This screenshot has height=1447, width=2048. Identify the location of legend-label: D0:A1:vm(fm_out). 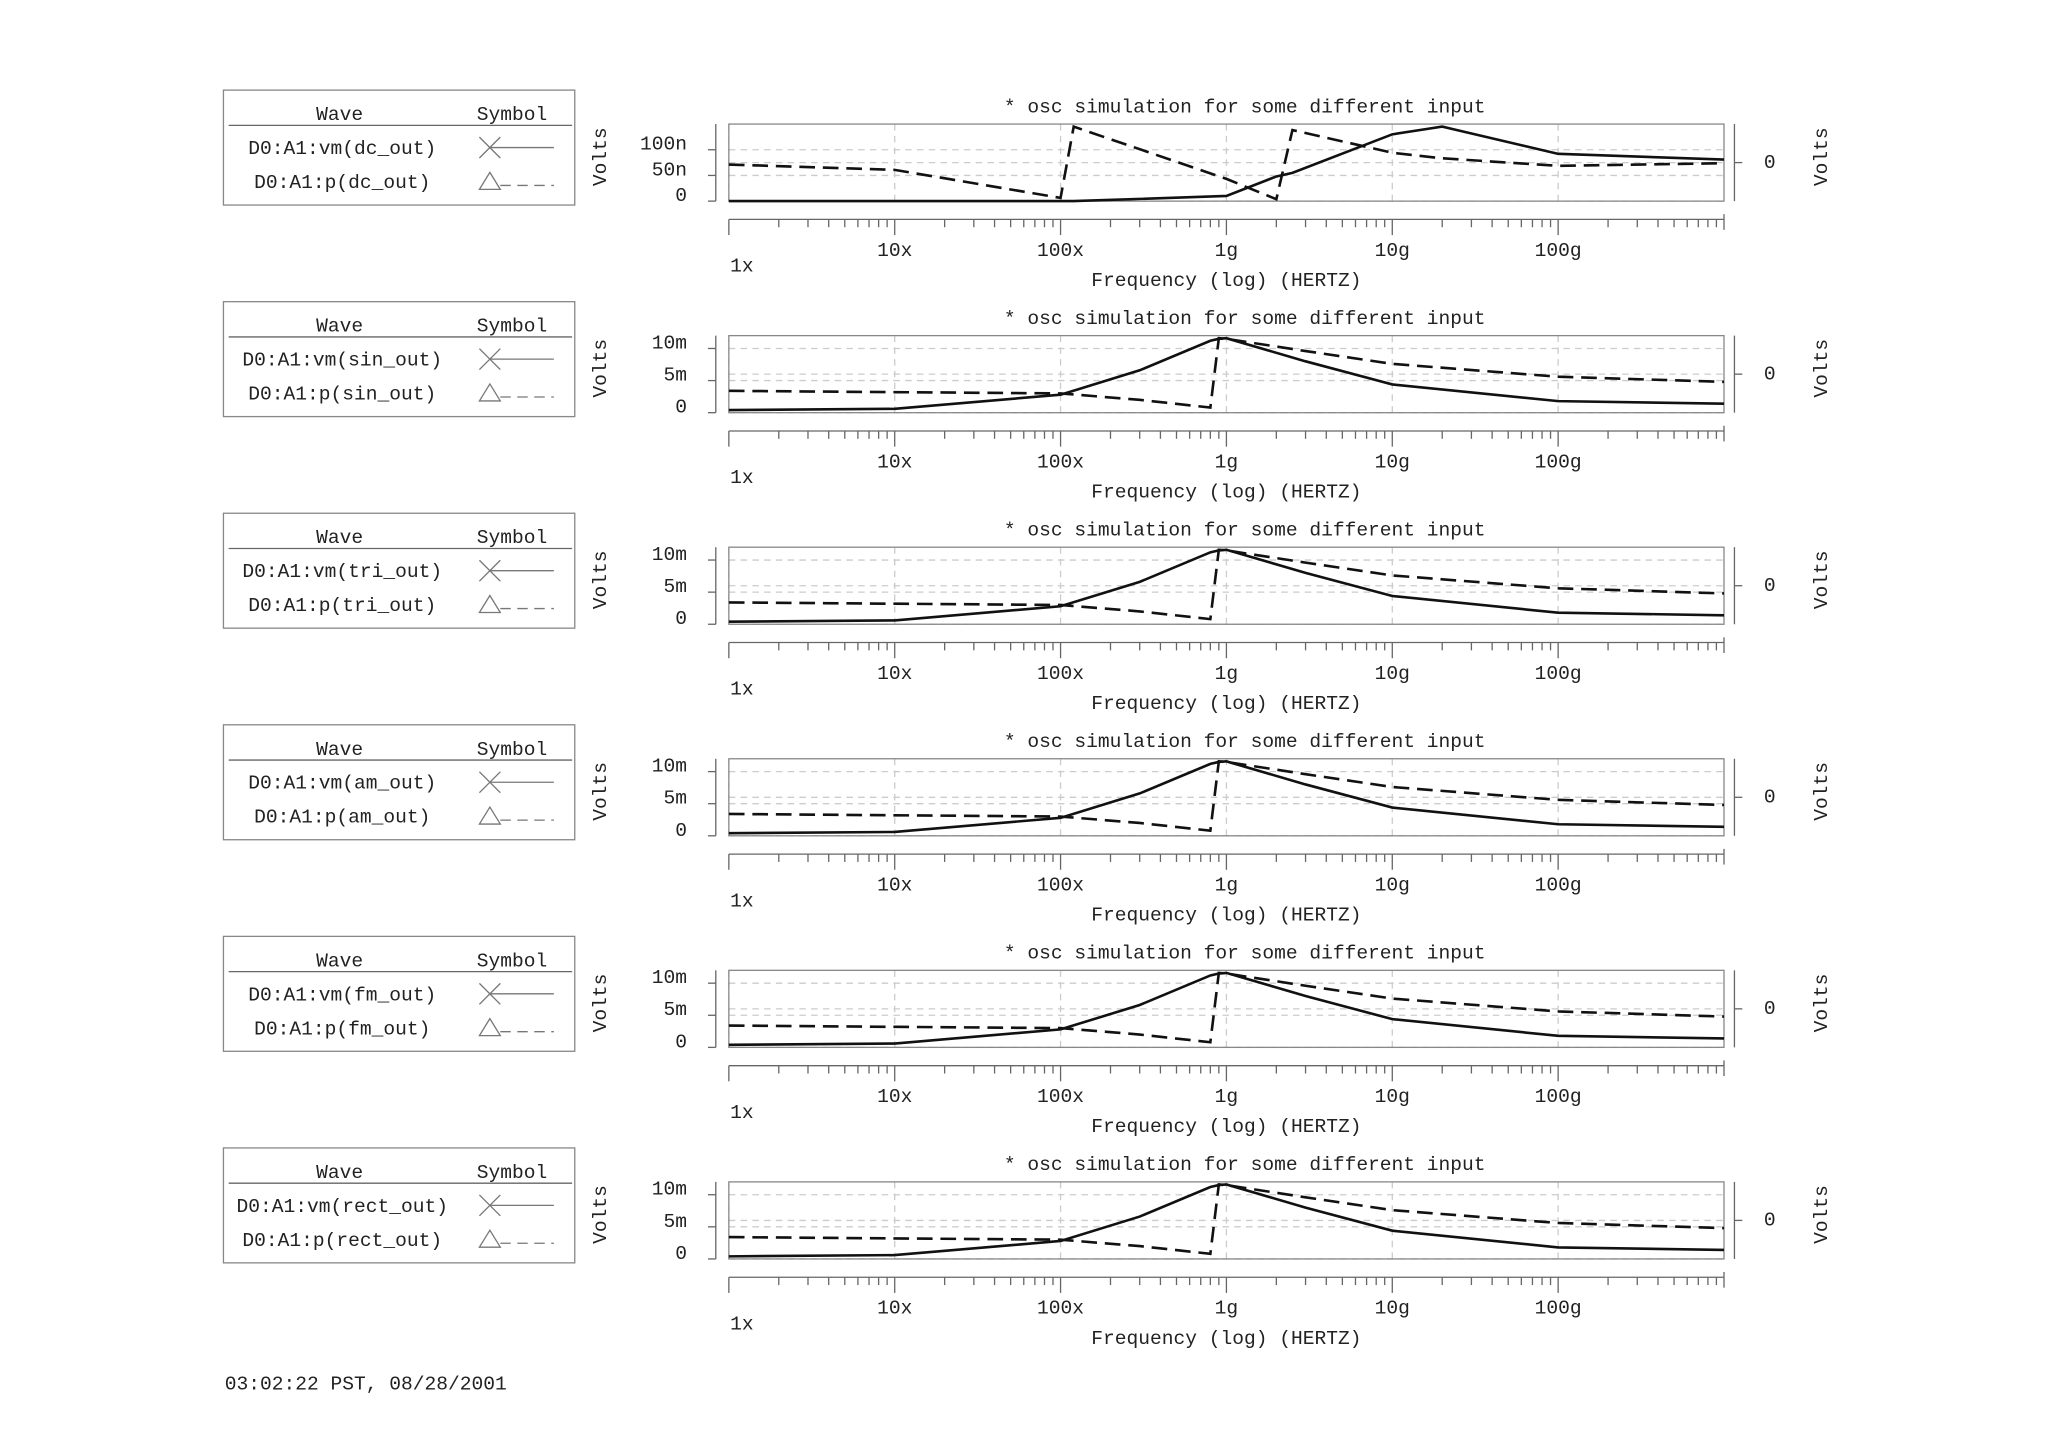
(342, 995).